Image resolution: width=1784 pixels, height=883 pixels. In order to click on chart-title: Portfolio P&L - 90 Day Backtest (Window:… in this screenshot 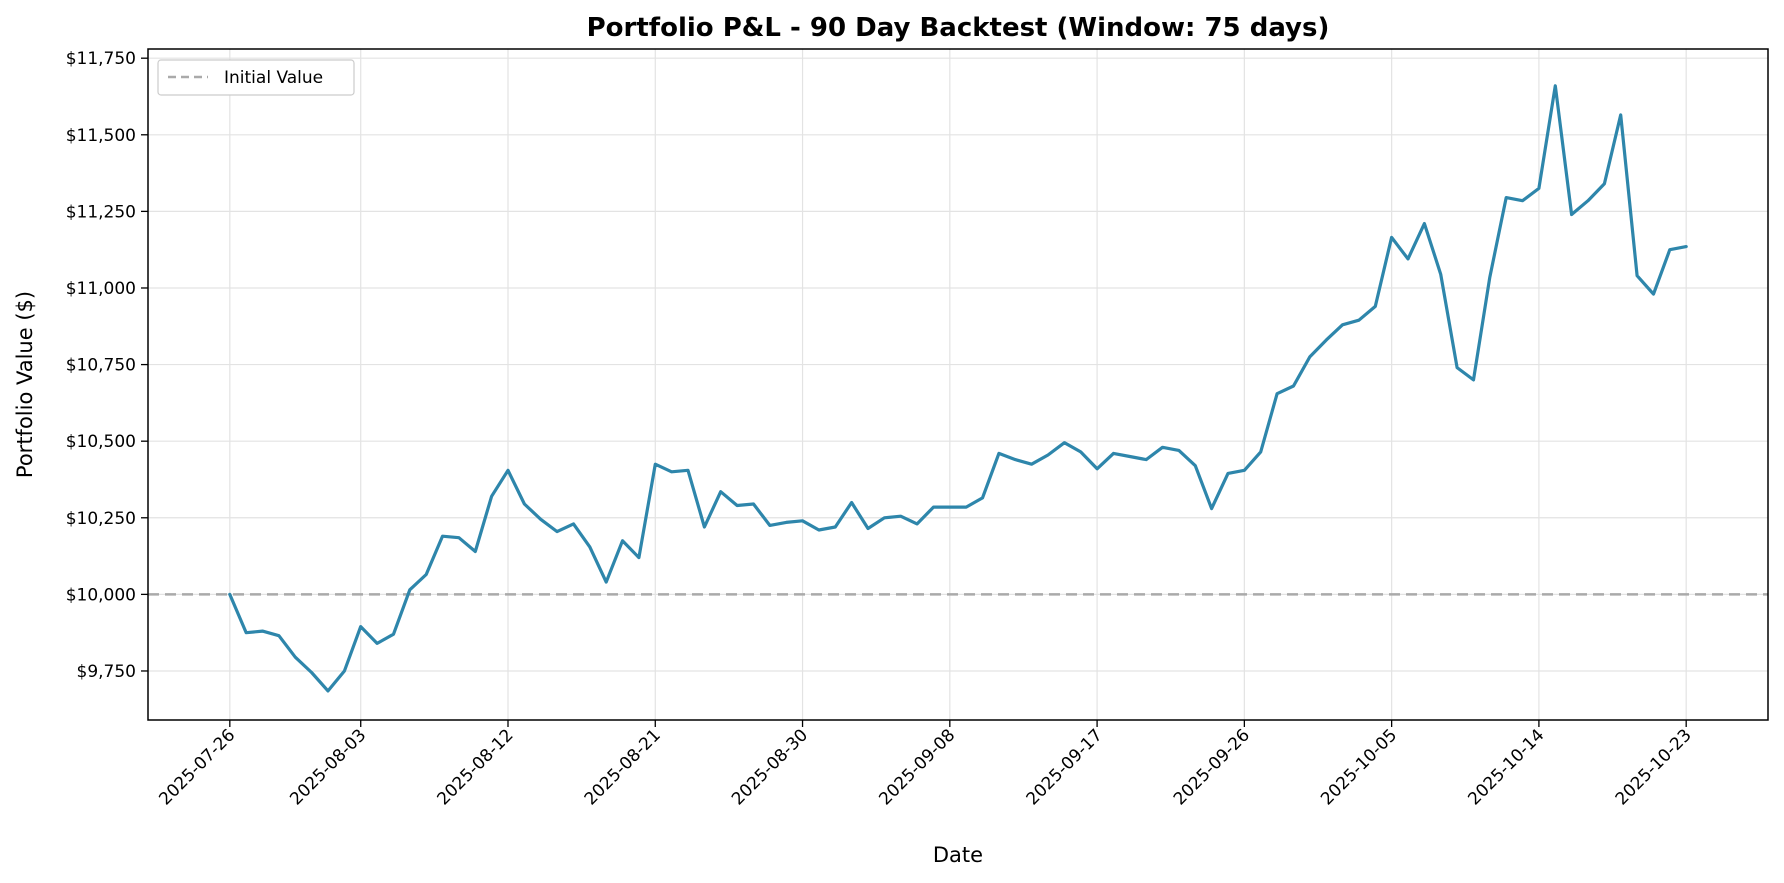, I will do `click(958, 28)`.